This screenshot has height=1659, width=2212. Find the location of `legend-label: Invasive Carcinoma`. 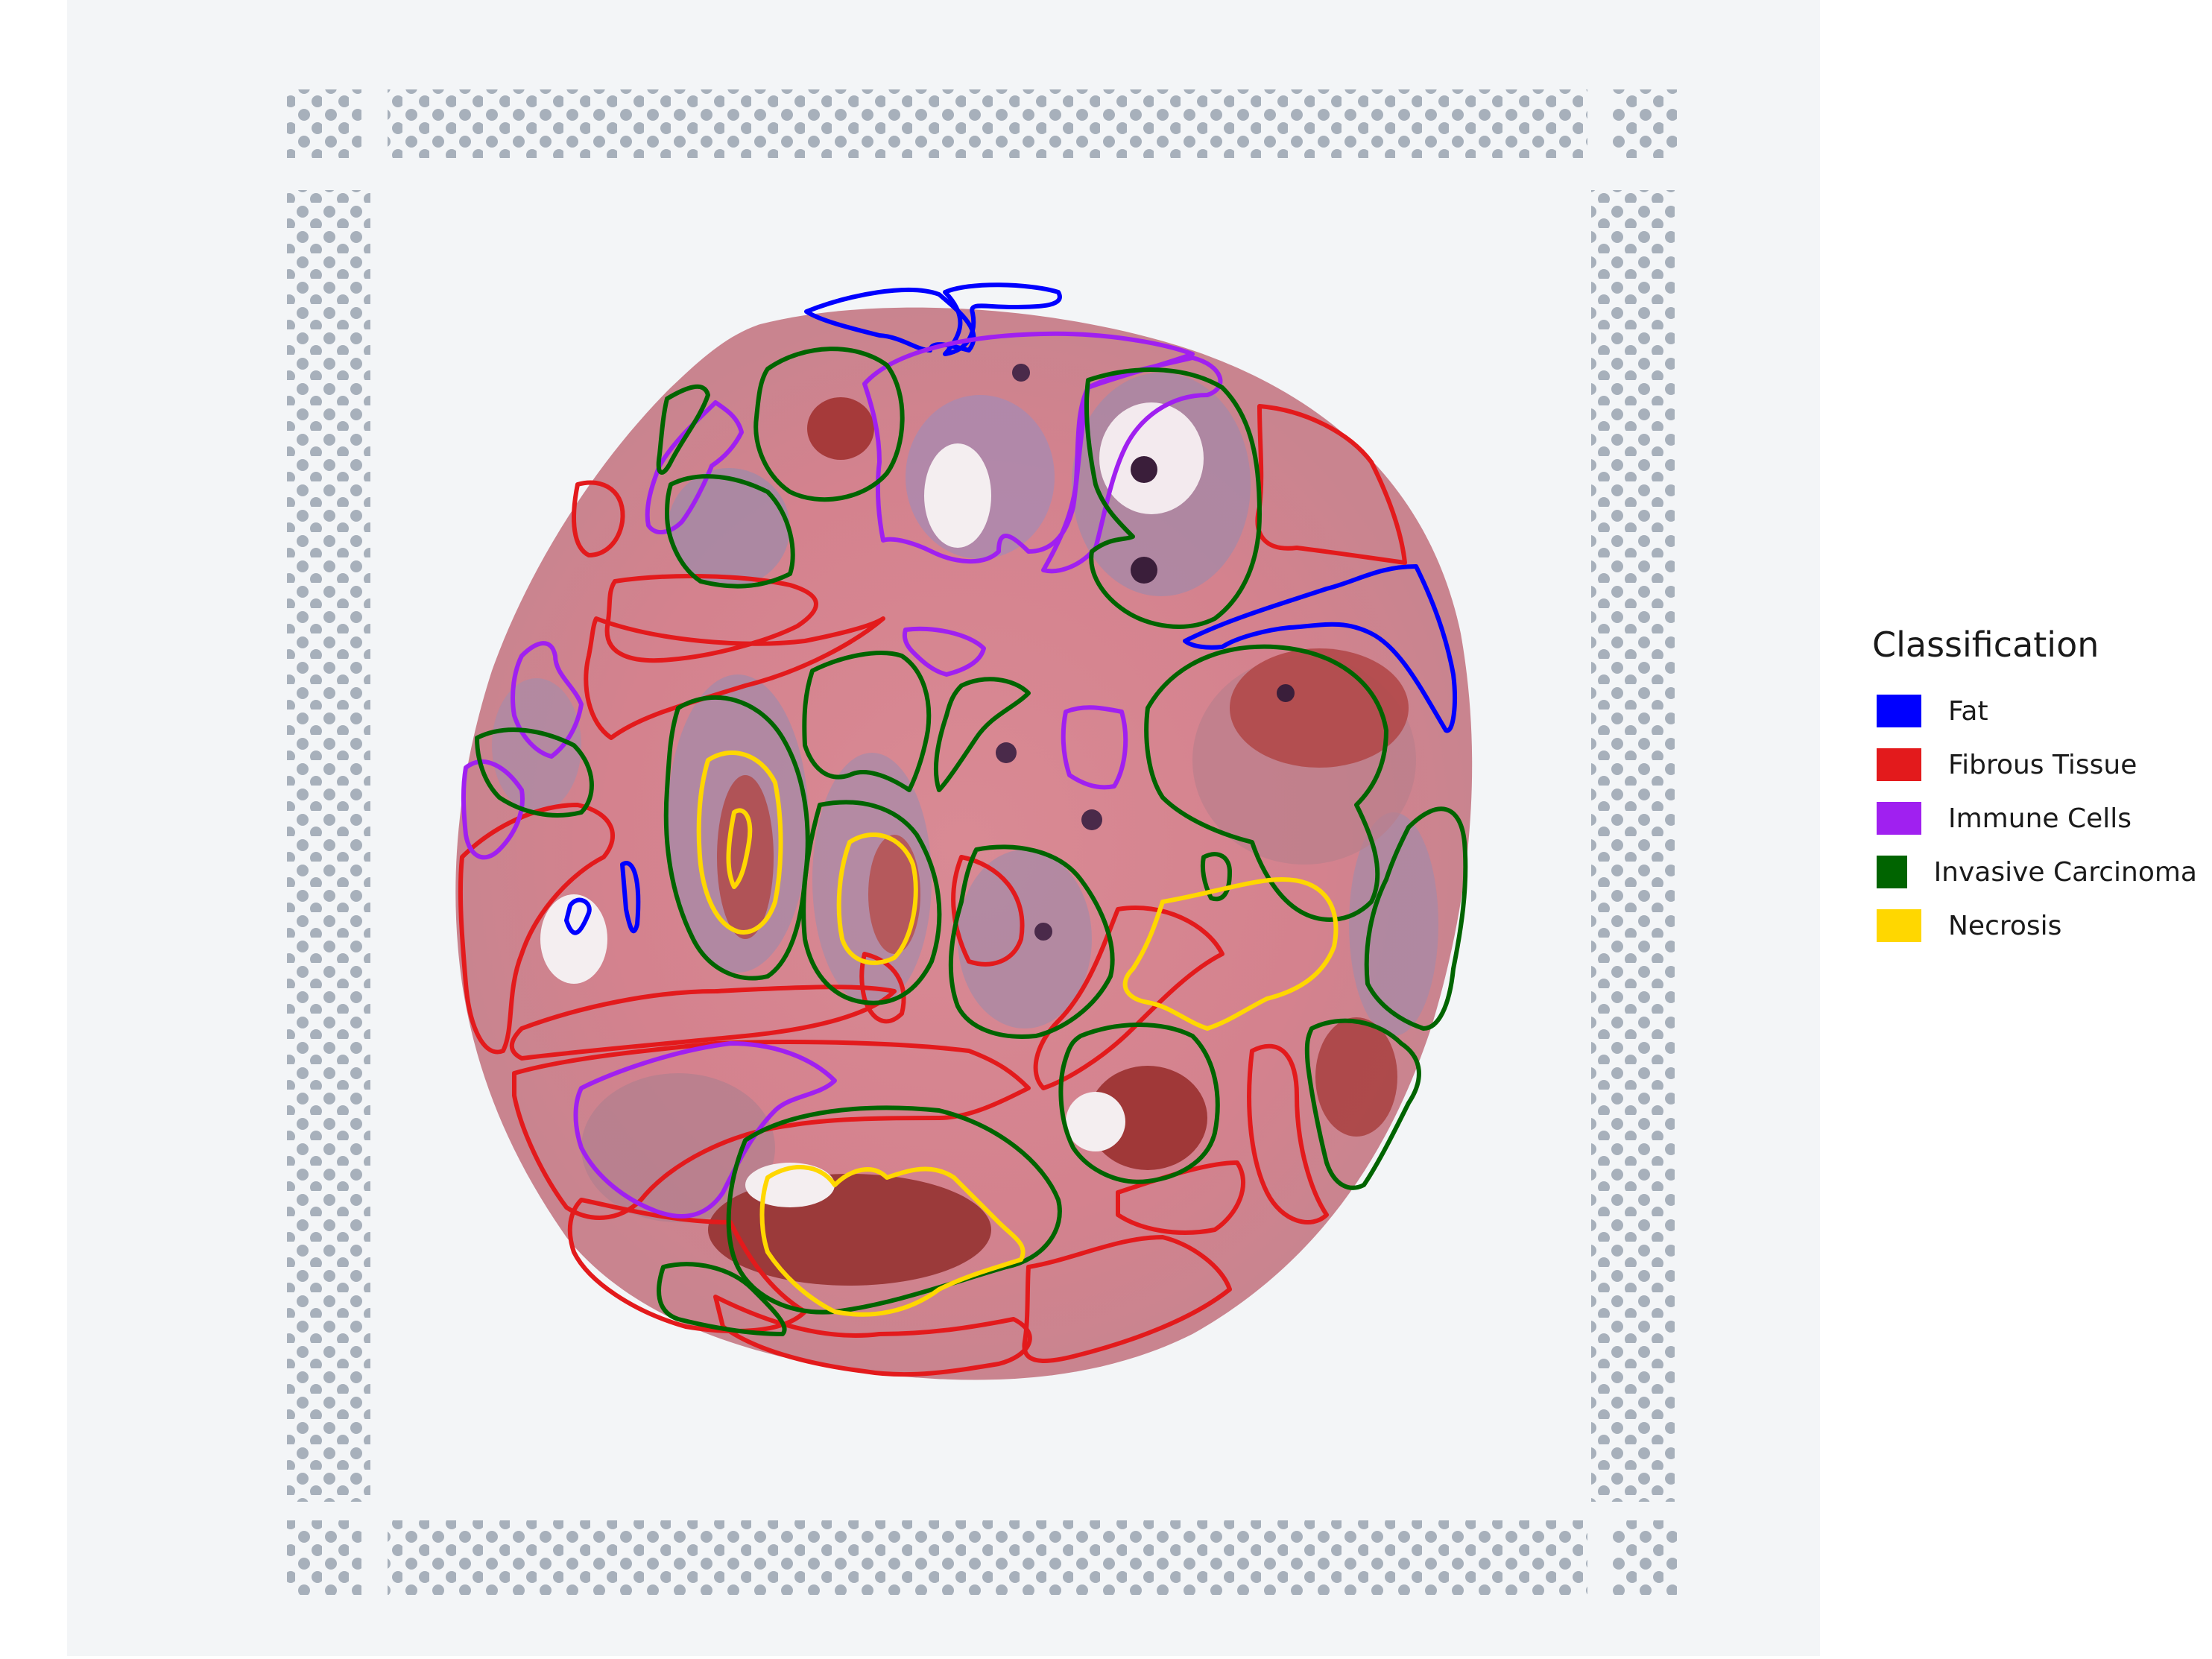

legend-label: Invasive Carcinoma is located at coordinates (2065, 872).